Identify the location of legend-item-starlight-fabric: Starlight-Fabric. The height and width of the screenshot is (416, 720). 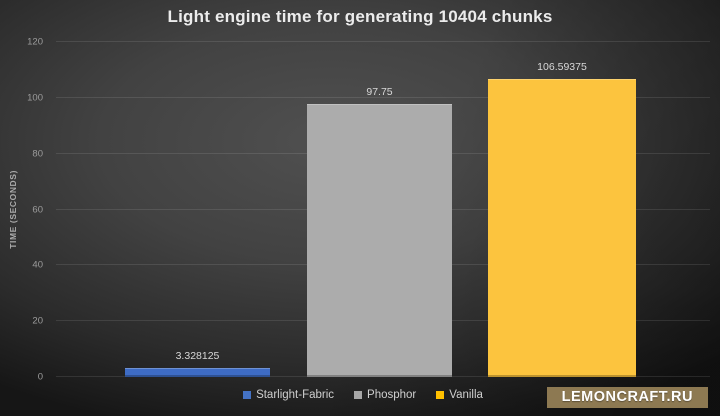
(288, 395).